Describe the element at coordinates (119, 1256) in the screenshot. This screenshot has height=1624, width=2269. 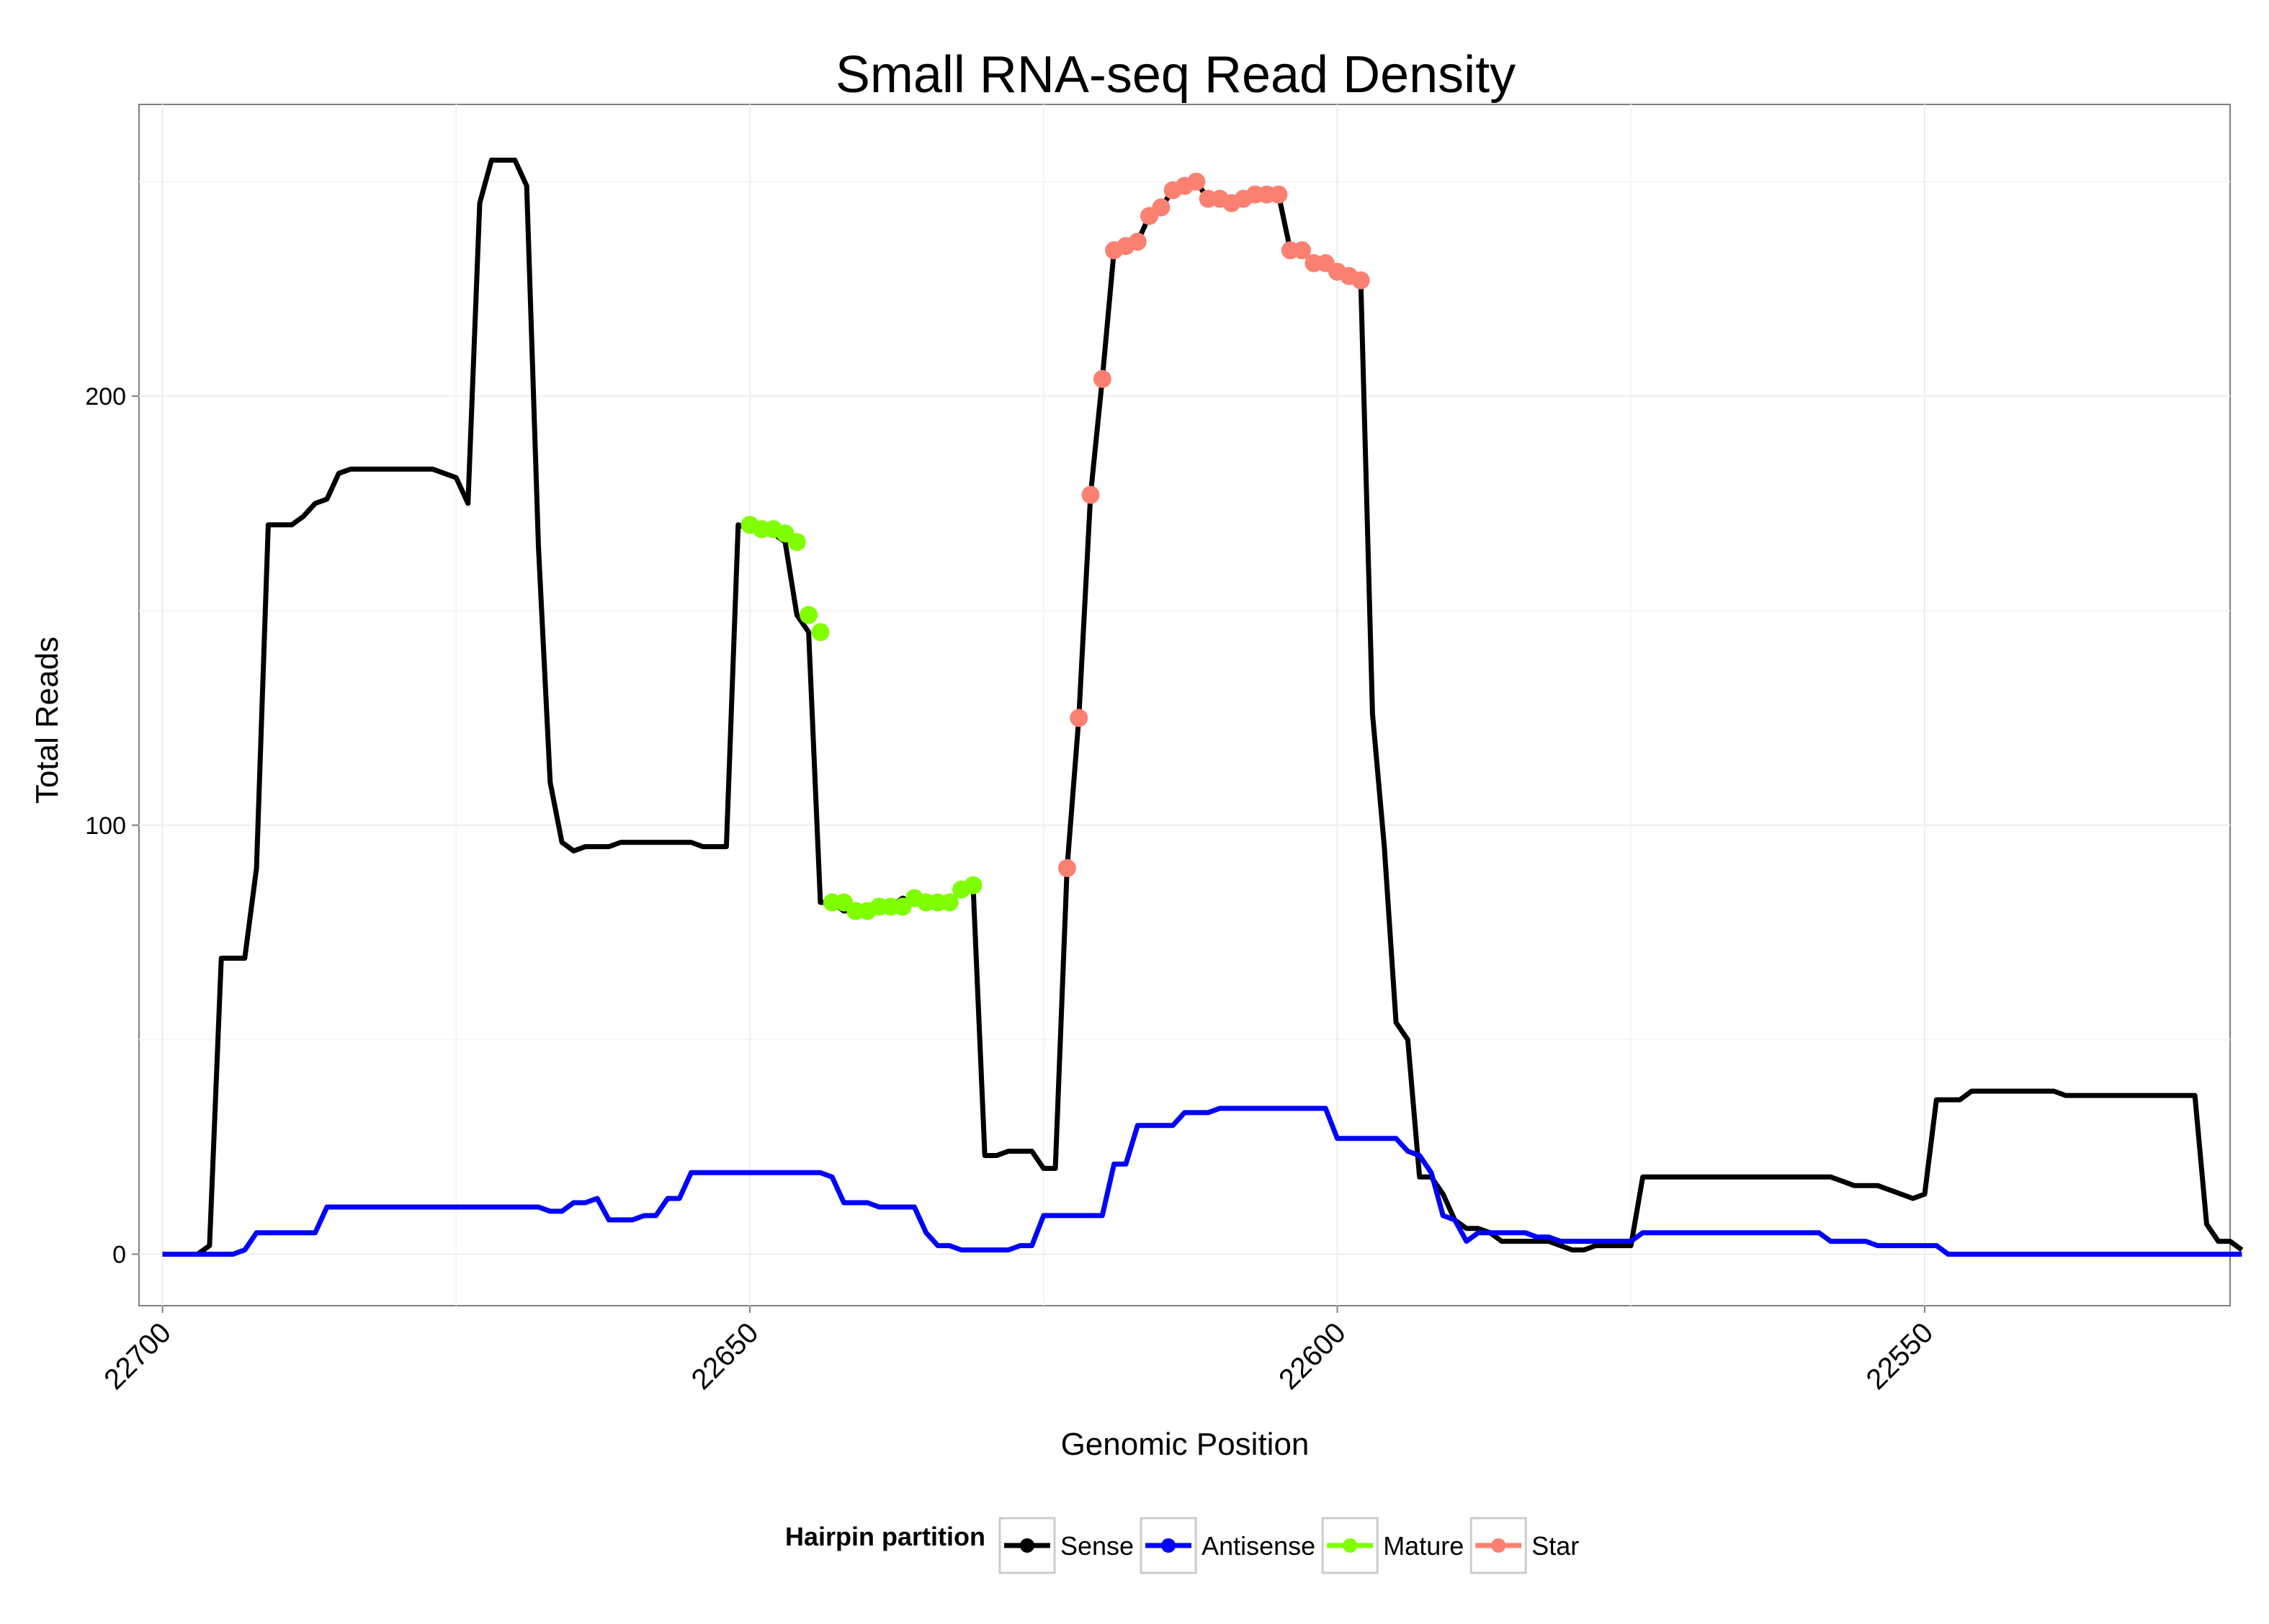
I see `y-tick-label: 0` at that location.